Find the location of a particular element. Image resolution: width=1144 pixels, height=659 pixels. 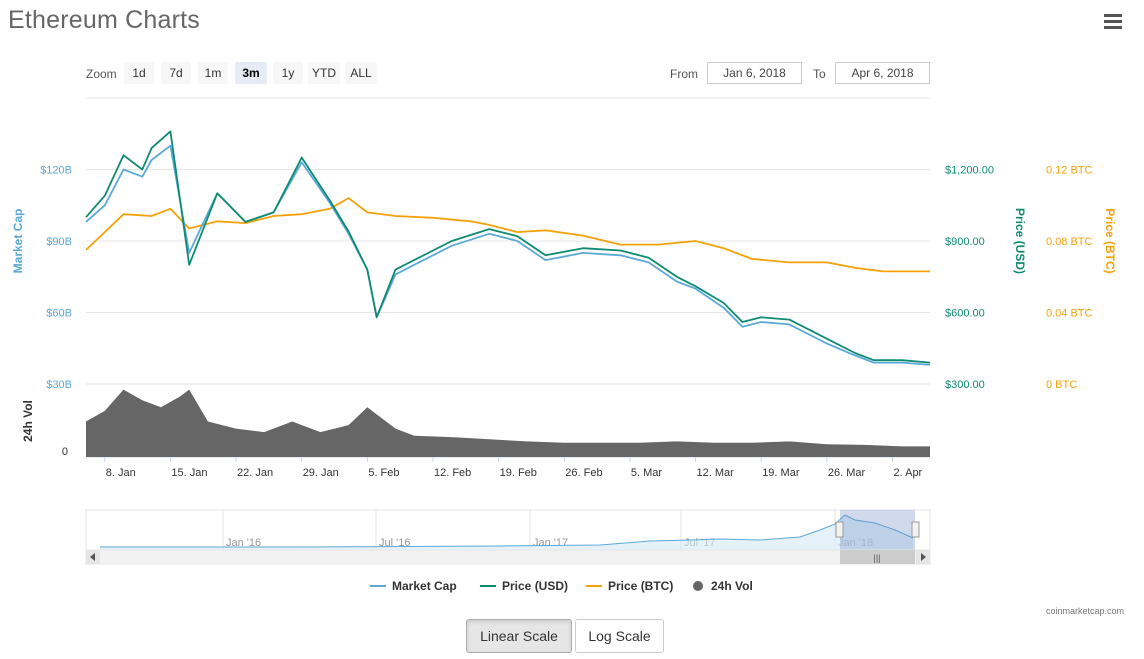

legend-item-price-usd: Price (USD) is located at coordinates (524, 586).